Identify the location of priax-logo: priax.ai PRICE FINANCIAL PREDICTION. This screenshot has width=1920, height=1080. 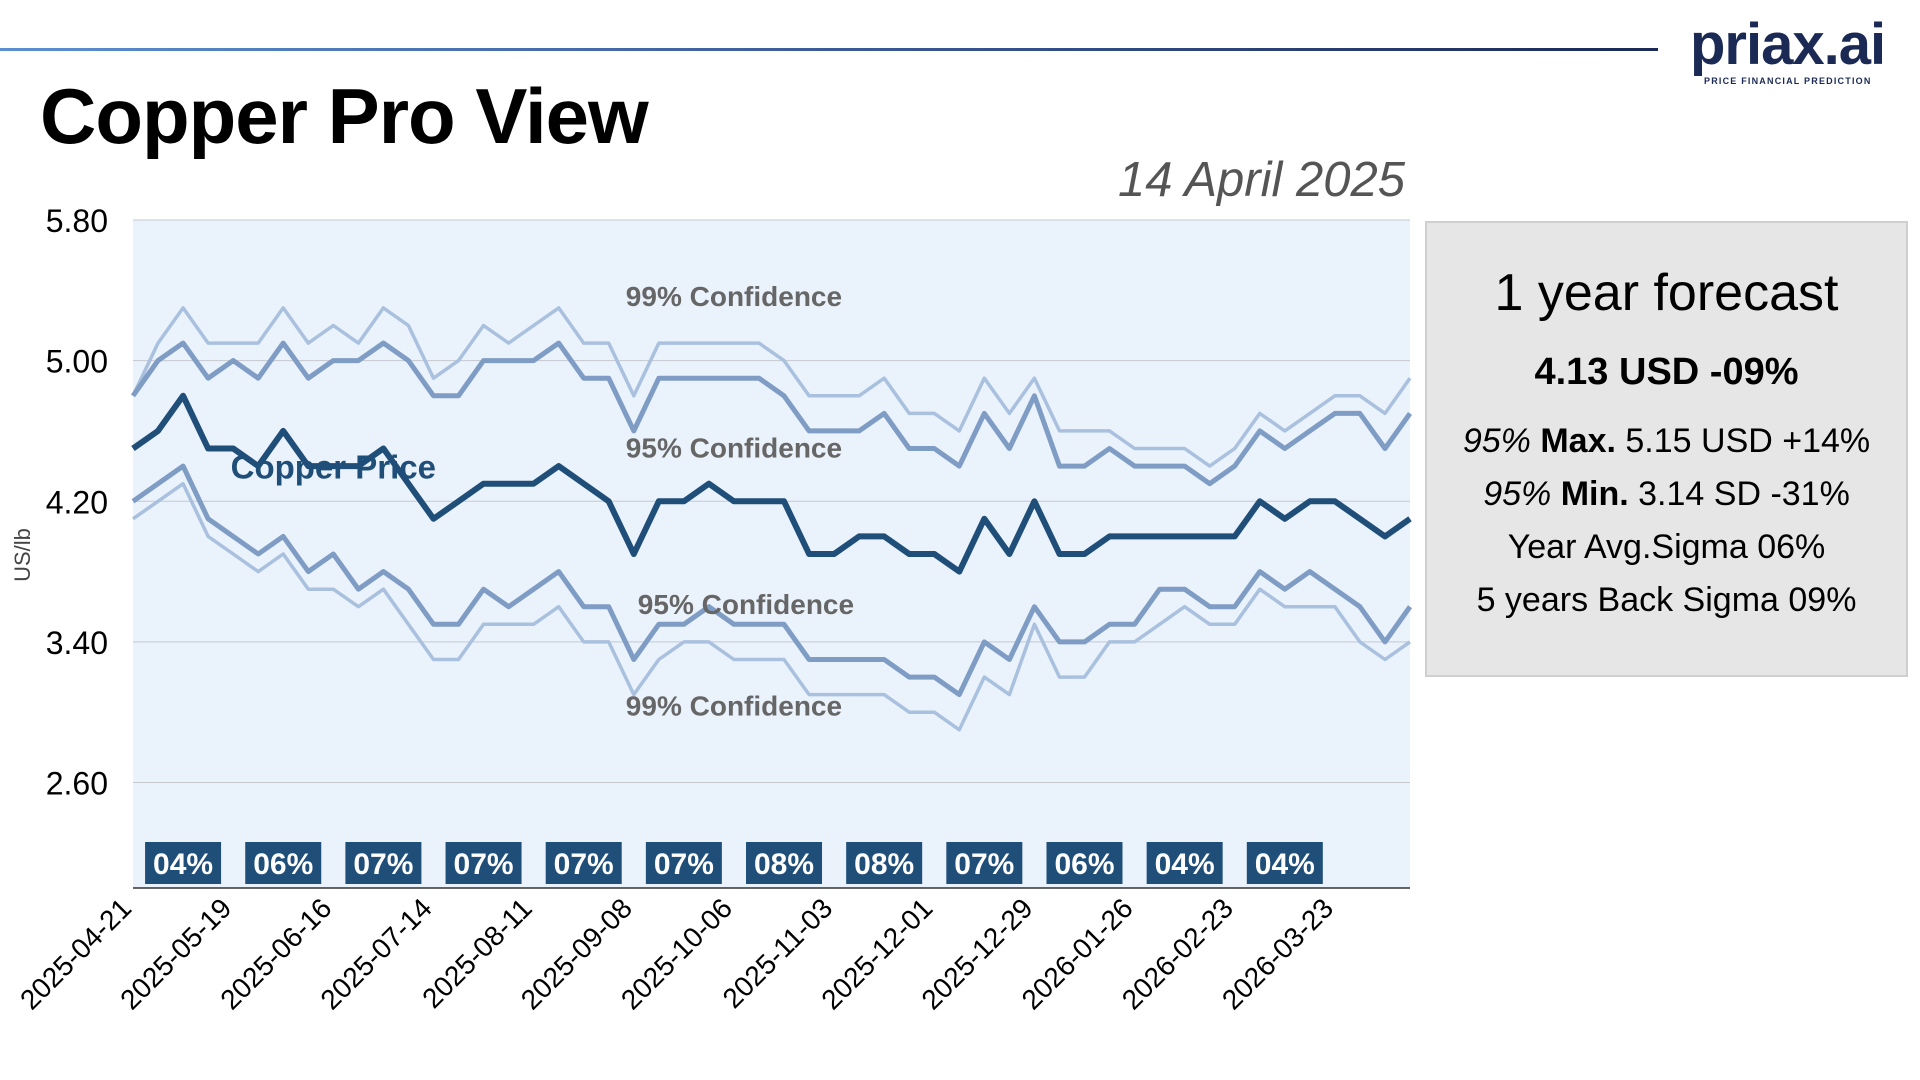
(1790, 49).